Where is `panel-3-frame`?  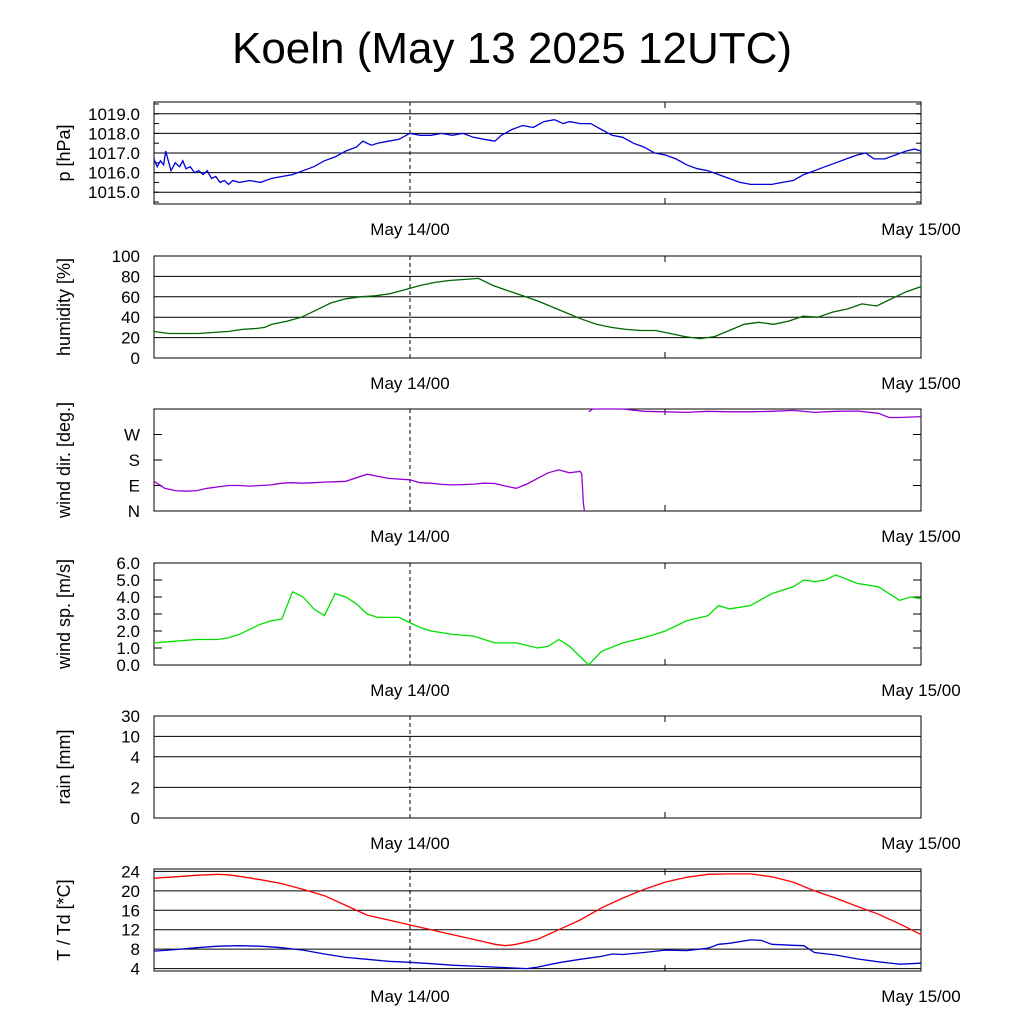
panel-3-frame is located at coordinates (537, 460).